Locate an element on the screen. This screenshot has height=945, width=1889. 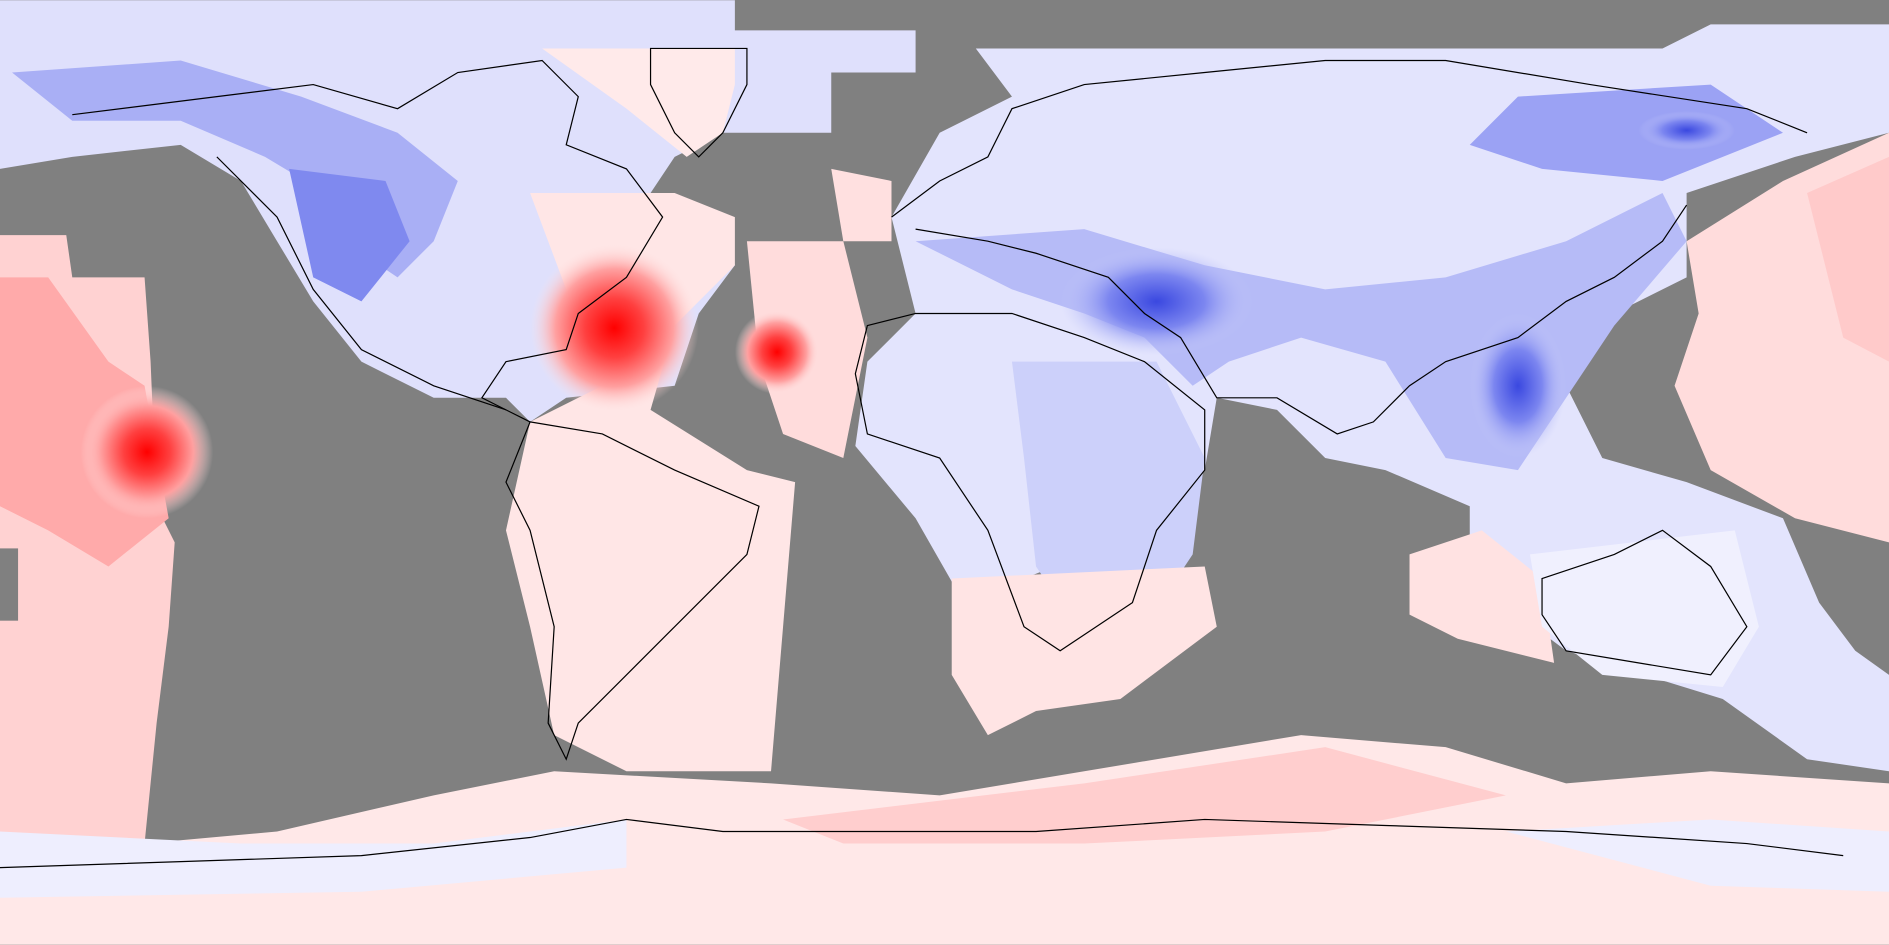
australia-region is located at coordinates (1644, 608).